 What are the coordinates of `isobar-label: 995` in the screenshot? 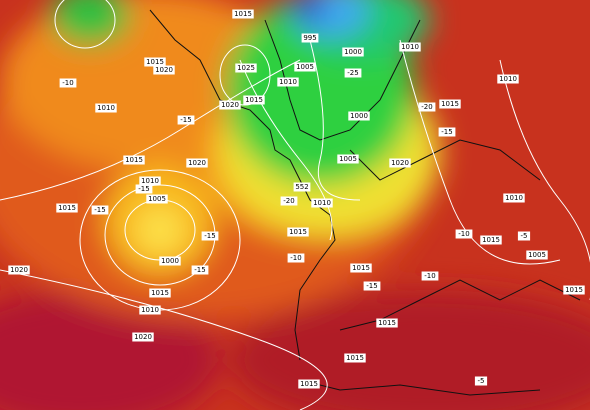 It's located at (309, 38).